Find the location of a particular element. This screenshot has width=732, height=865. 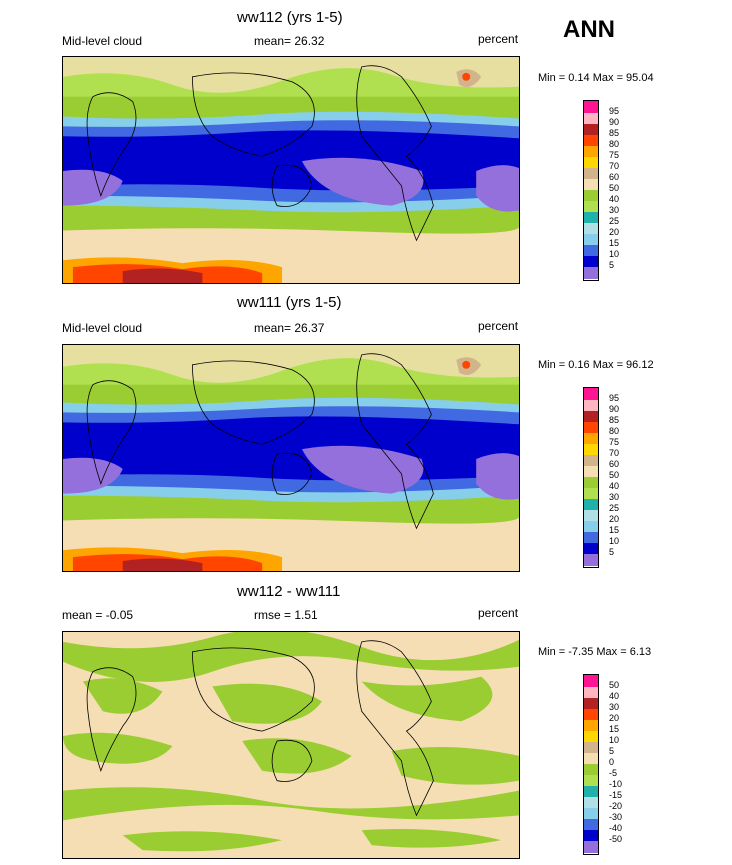

panel2-tick: 30 is located at coordinates (614, 497).